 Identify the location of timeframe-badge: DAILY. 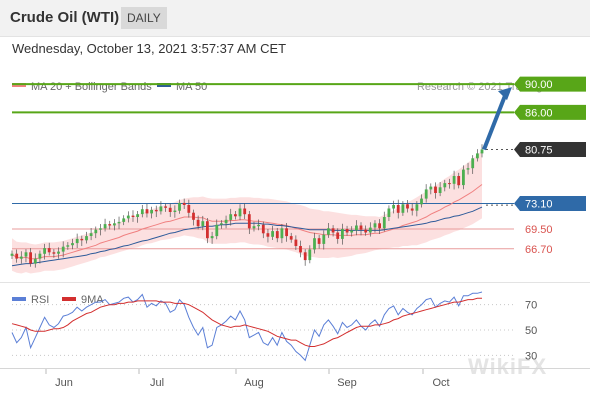
(144, 18).